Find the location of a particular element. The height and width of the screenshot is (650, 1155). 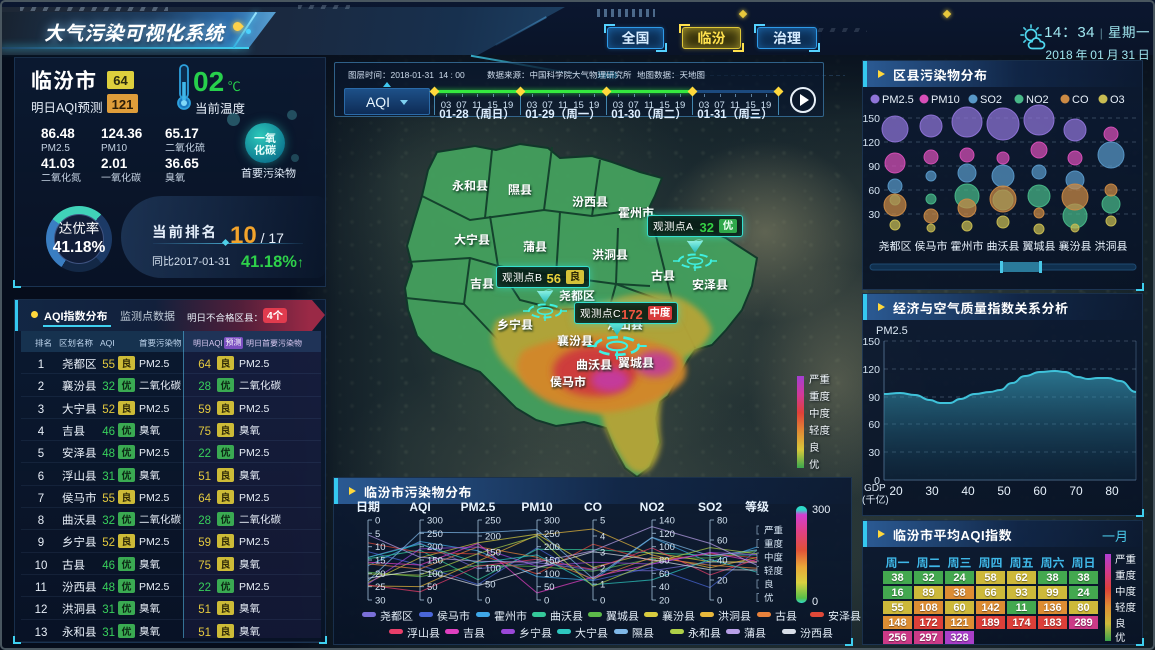

svg-text: 1 is located at coordinates (602, 584).